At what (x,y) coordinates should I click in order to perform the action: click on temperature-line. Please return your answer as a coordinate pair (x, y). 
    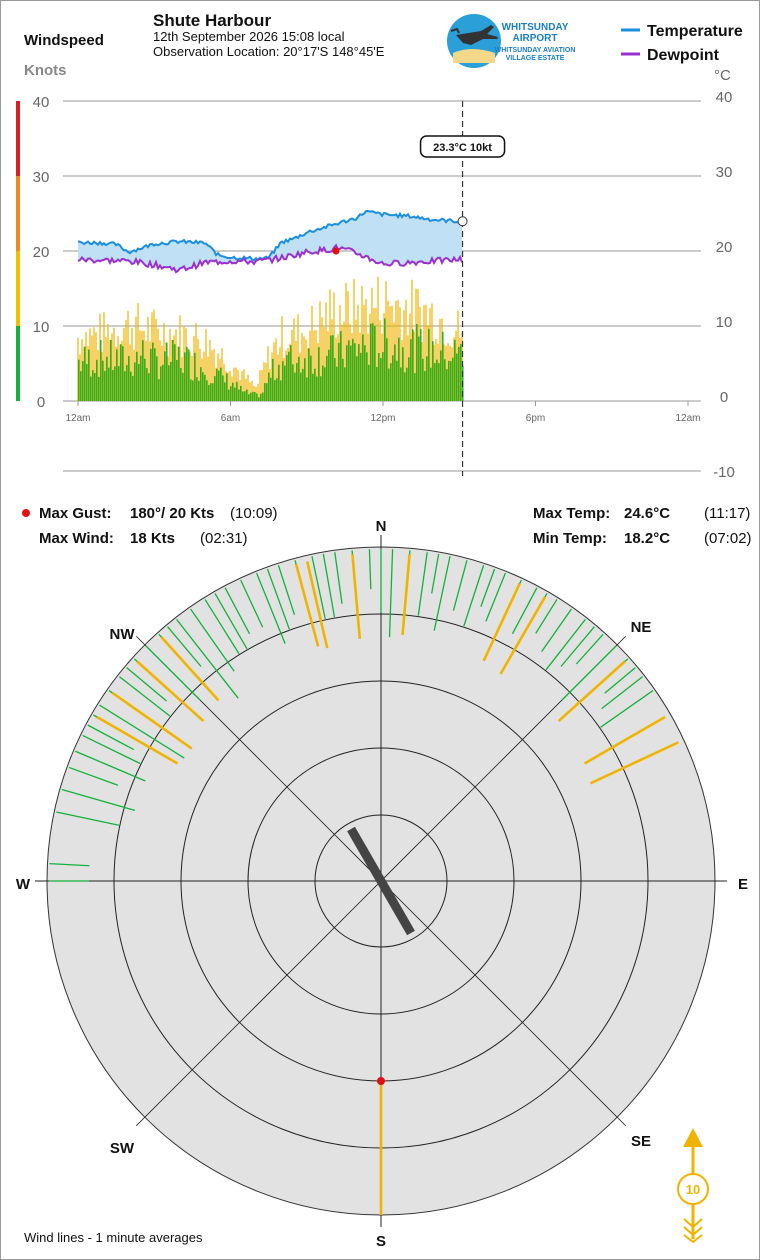
    Looking at the image, I should click on (270, 235).